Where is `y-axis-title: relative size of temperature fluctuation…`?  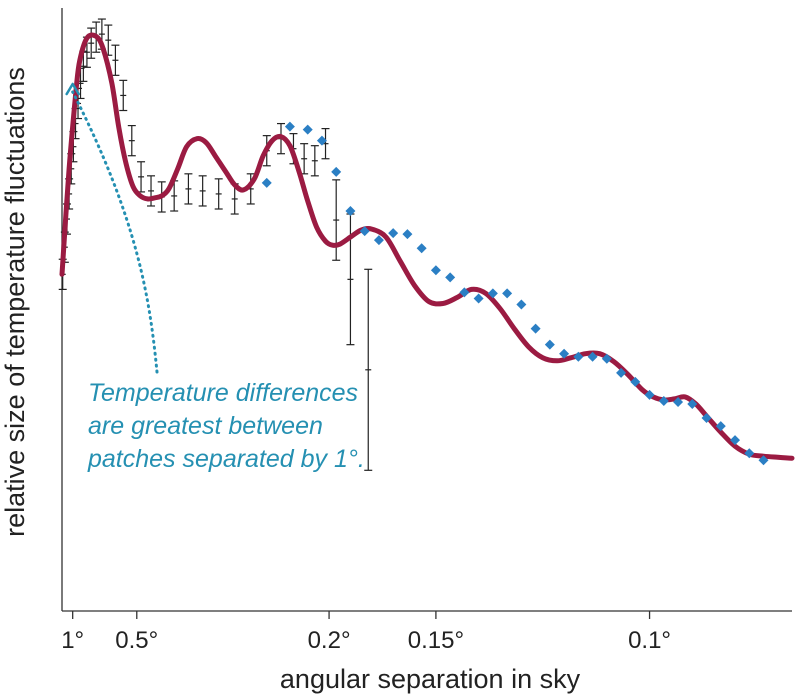 y-axis-title: relative size of temperature fluctuation… is located at coordinates (15, 302).